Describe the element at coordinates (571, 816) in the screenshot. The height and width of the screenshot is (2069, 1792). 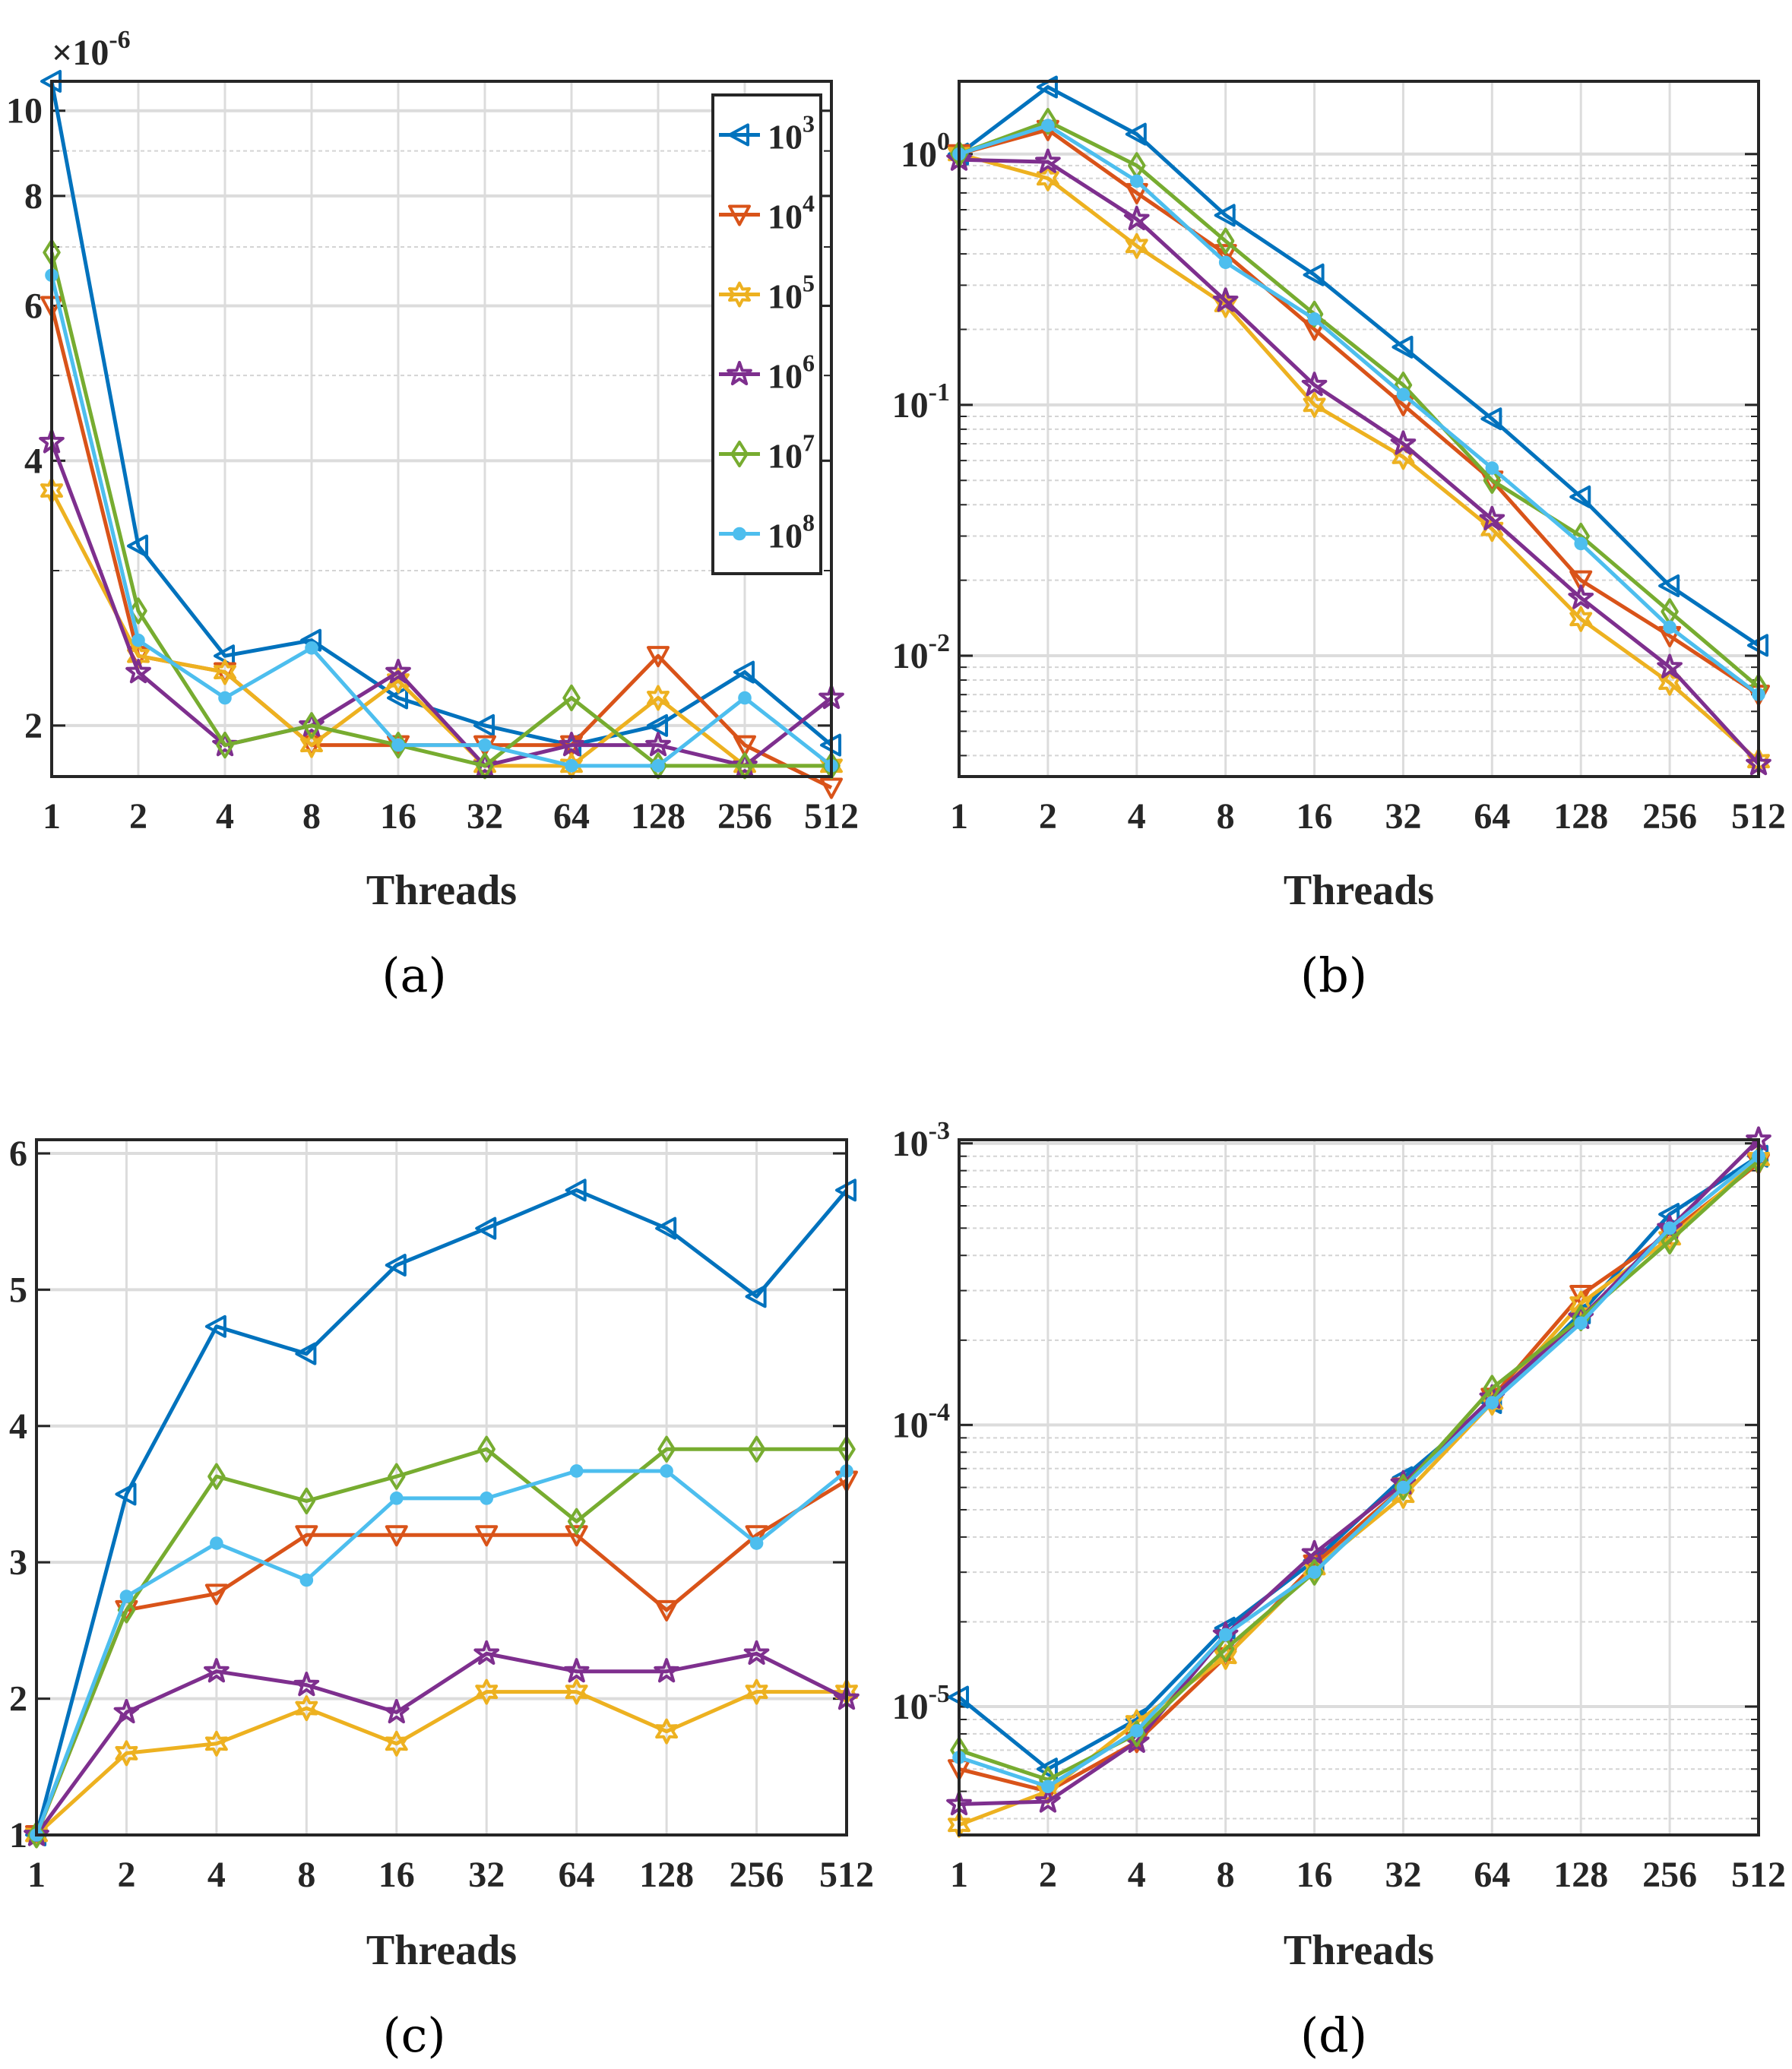
I see `x-tick-label: 64` at that location.